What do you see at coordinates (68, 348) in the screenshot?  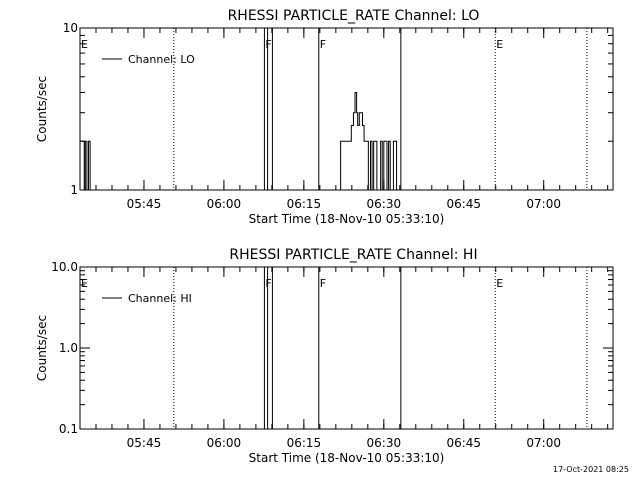 I see `y-tick-label: 1.0` at bounding box center [68, 348].